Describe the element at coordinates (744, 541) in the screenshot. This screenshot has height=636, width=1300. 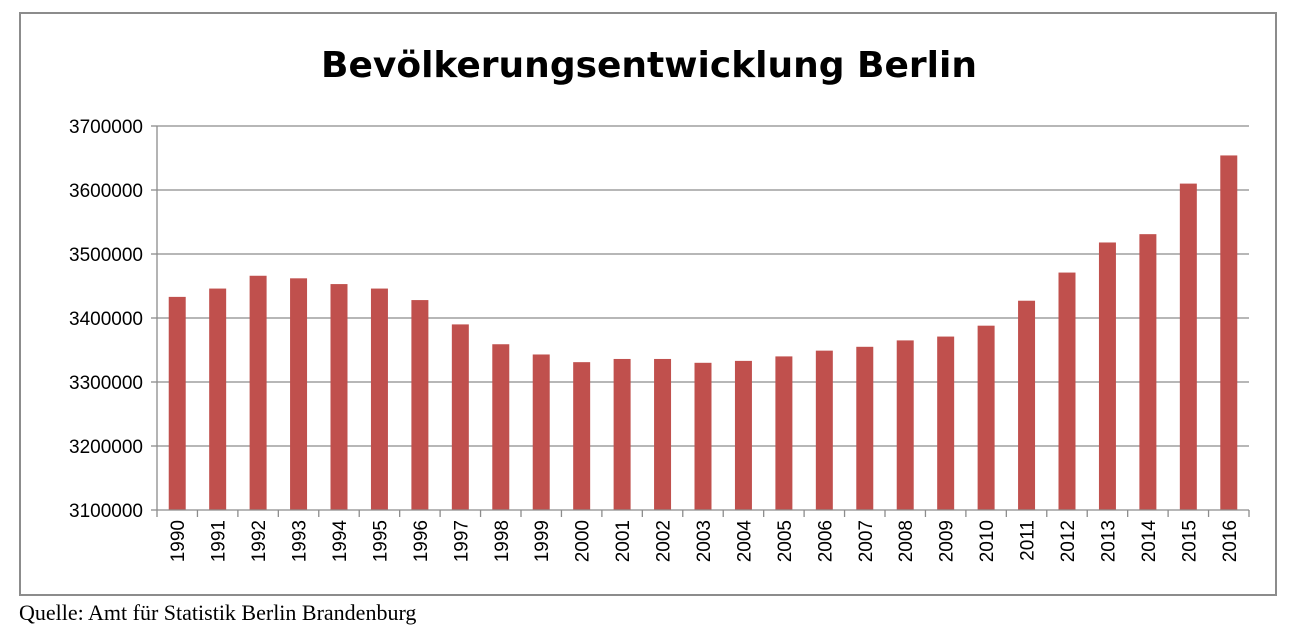
I see `x-tick-label: 2004` at that location.